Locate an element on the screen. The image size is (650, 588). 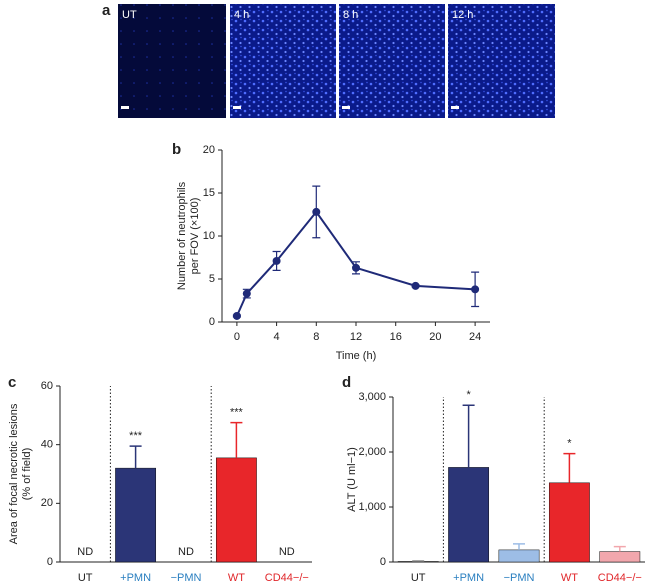
panel-letter: a is located at coordinates (106, 10).